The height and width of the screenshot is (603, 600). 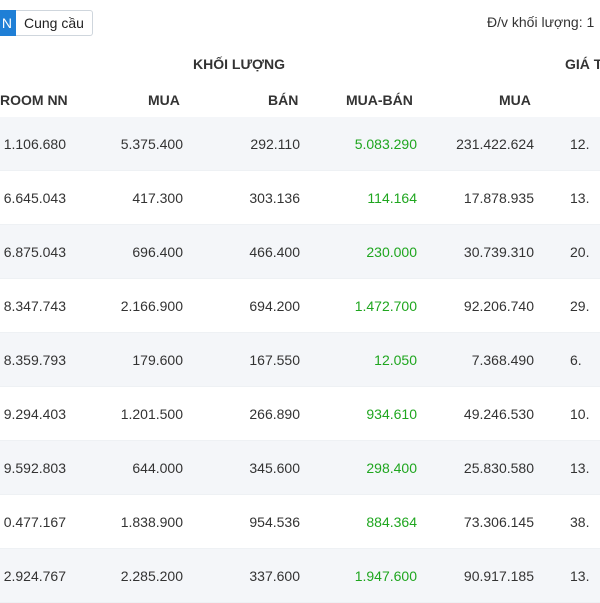 What do you see at coordinates (498, 414) in the screenshot?
I see `cell-gt-mua: 49.246.530` at bounding box center [498, 414].